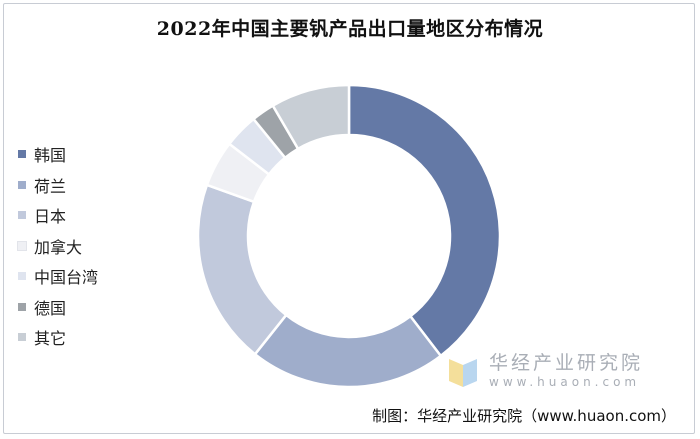  I want to click on legend-item: 中国台湾, so click(58, 276).